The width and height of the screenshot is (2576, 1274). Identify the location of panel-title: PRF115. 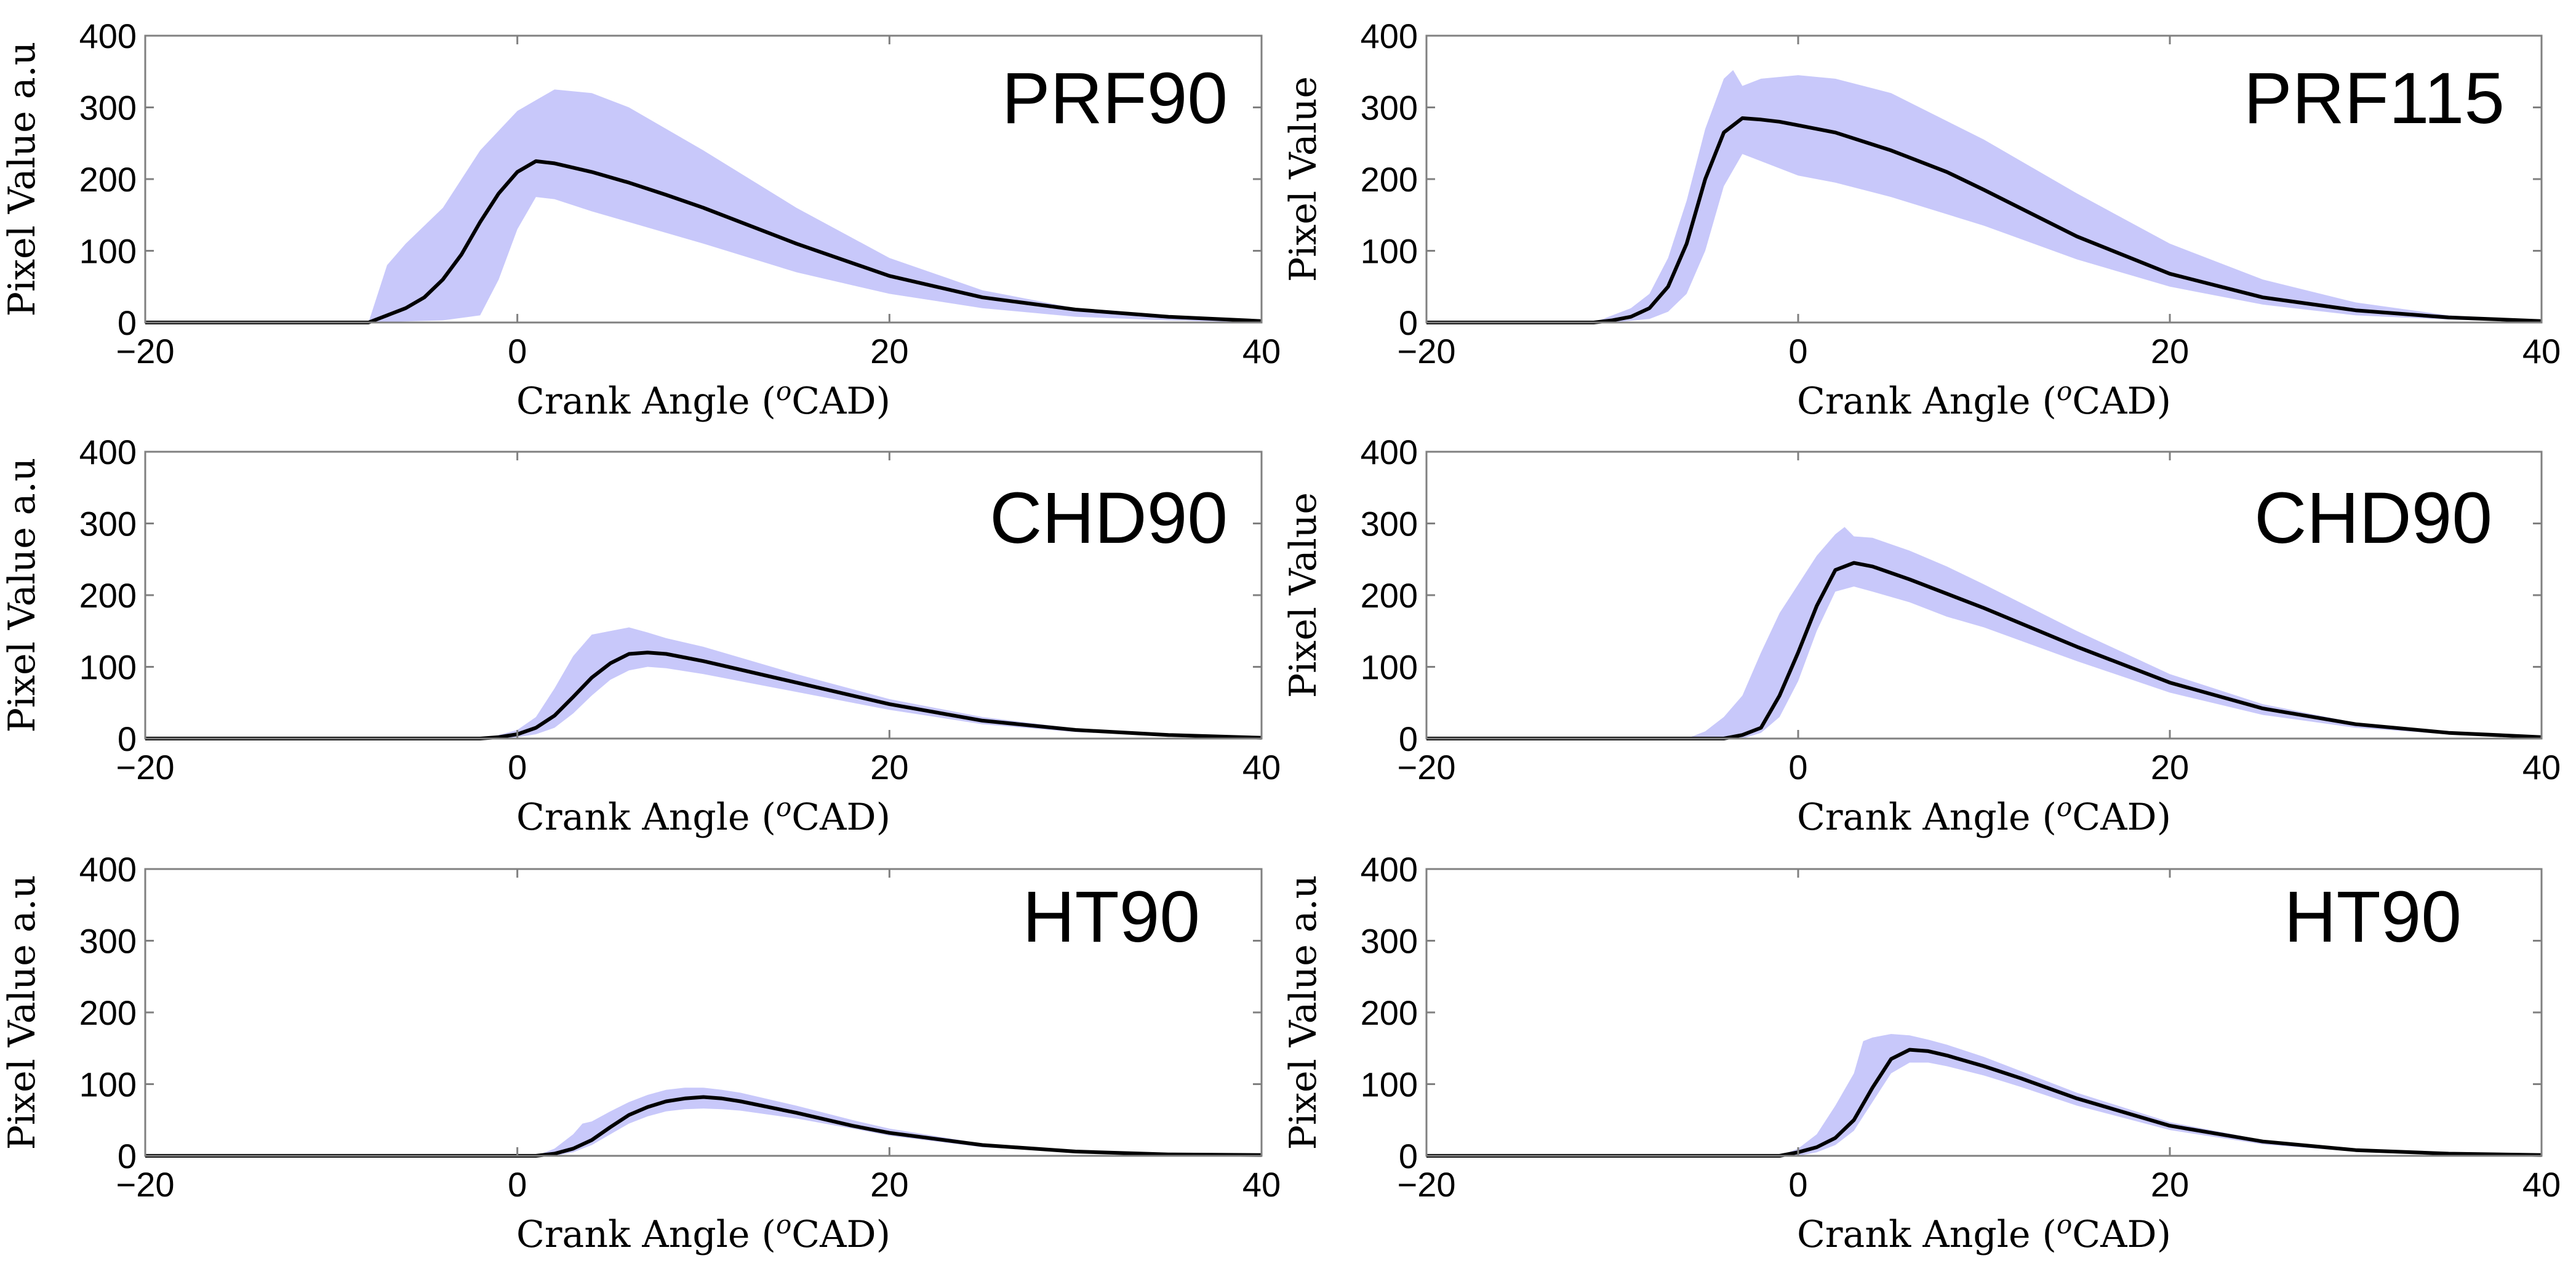
(2374, 98).